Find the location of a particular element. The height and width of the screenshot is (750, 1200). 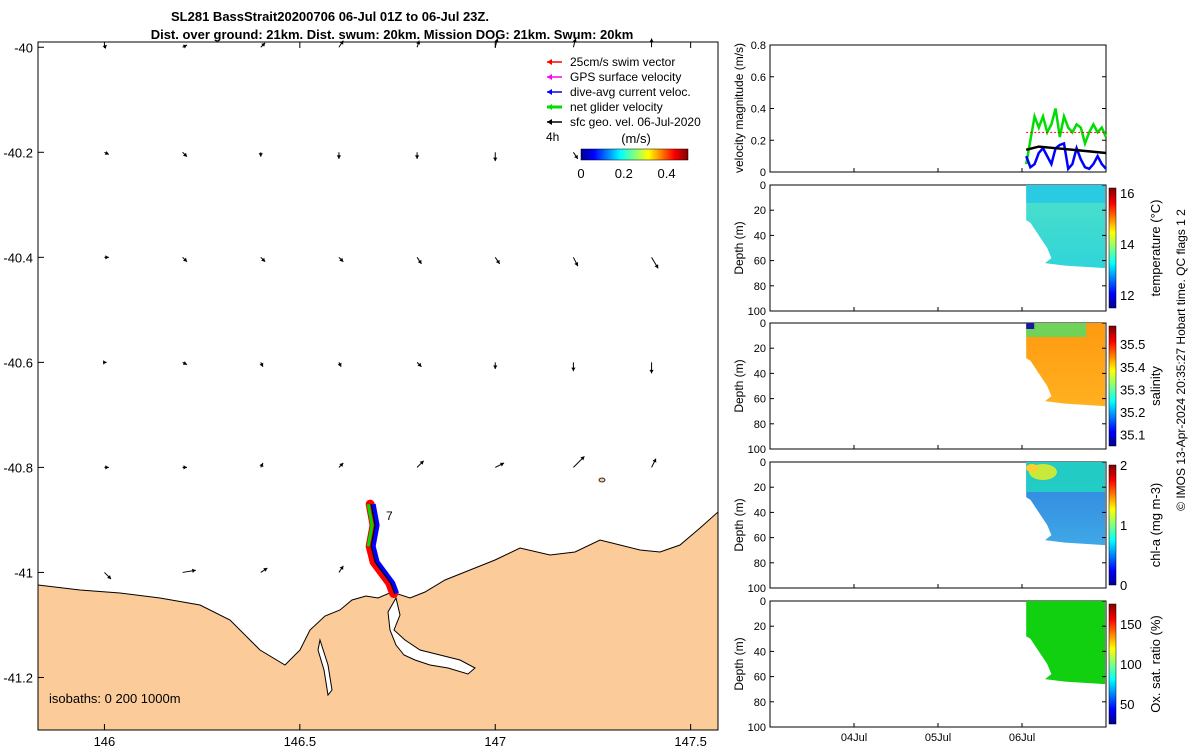

map-colorbar-tick-label: 0.2 is located at coordinates (624, 173).